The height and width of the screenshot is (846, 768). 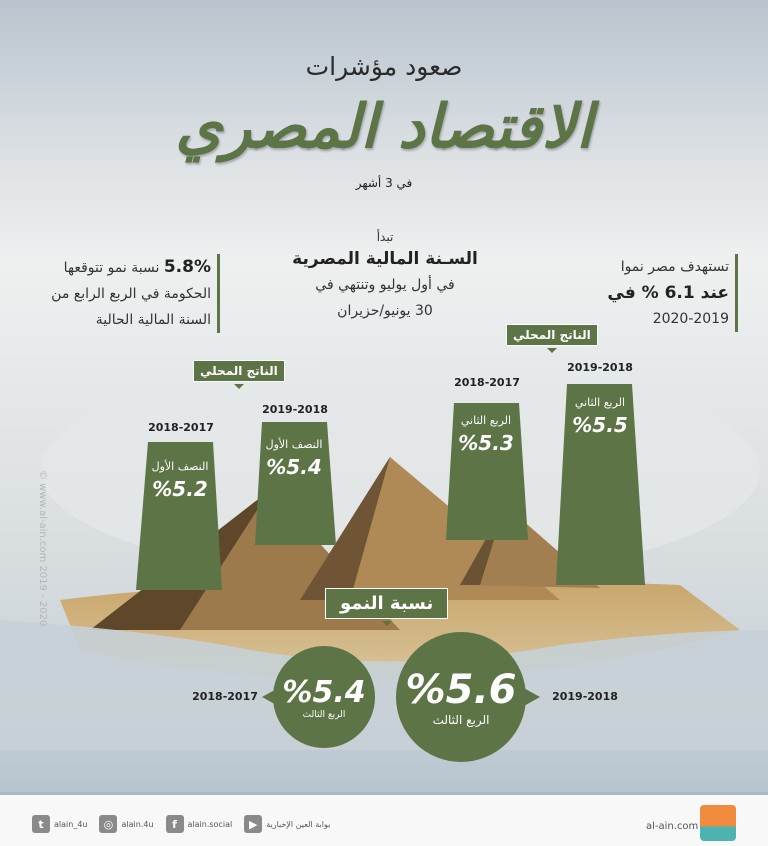 What do you see at coordinates (461, 690) in the screenshot?
I see `growth-large-value: %5.6` at bounding box center [461, 690].